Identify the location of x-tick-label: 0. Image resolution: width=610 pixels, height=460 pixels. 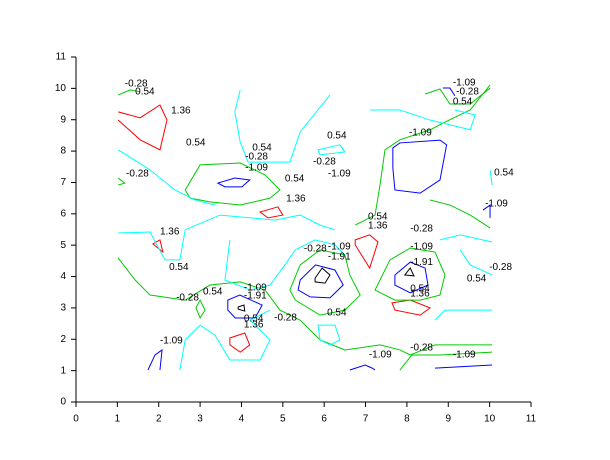
(76, 419).